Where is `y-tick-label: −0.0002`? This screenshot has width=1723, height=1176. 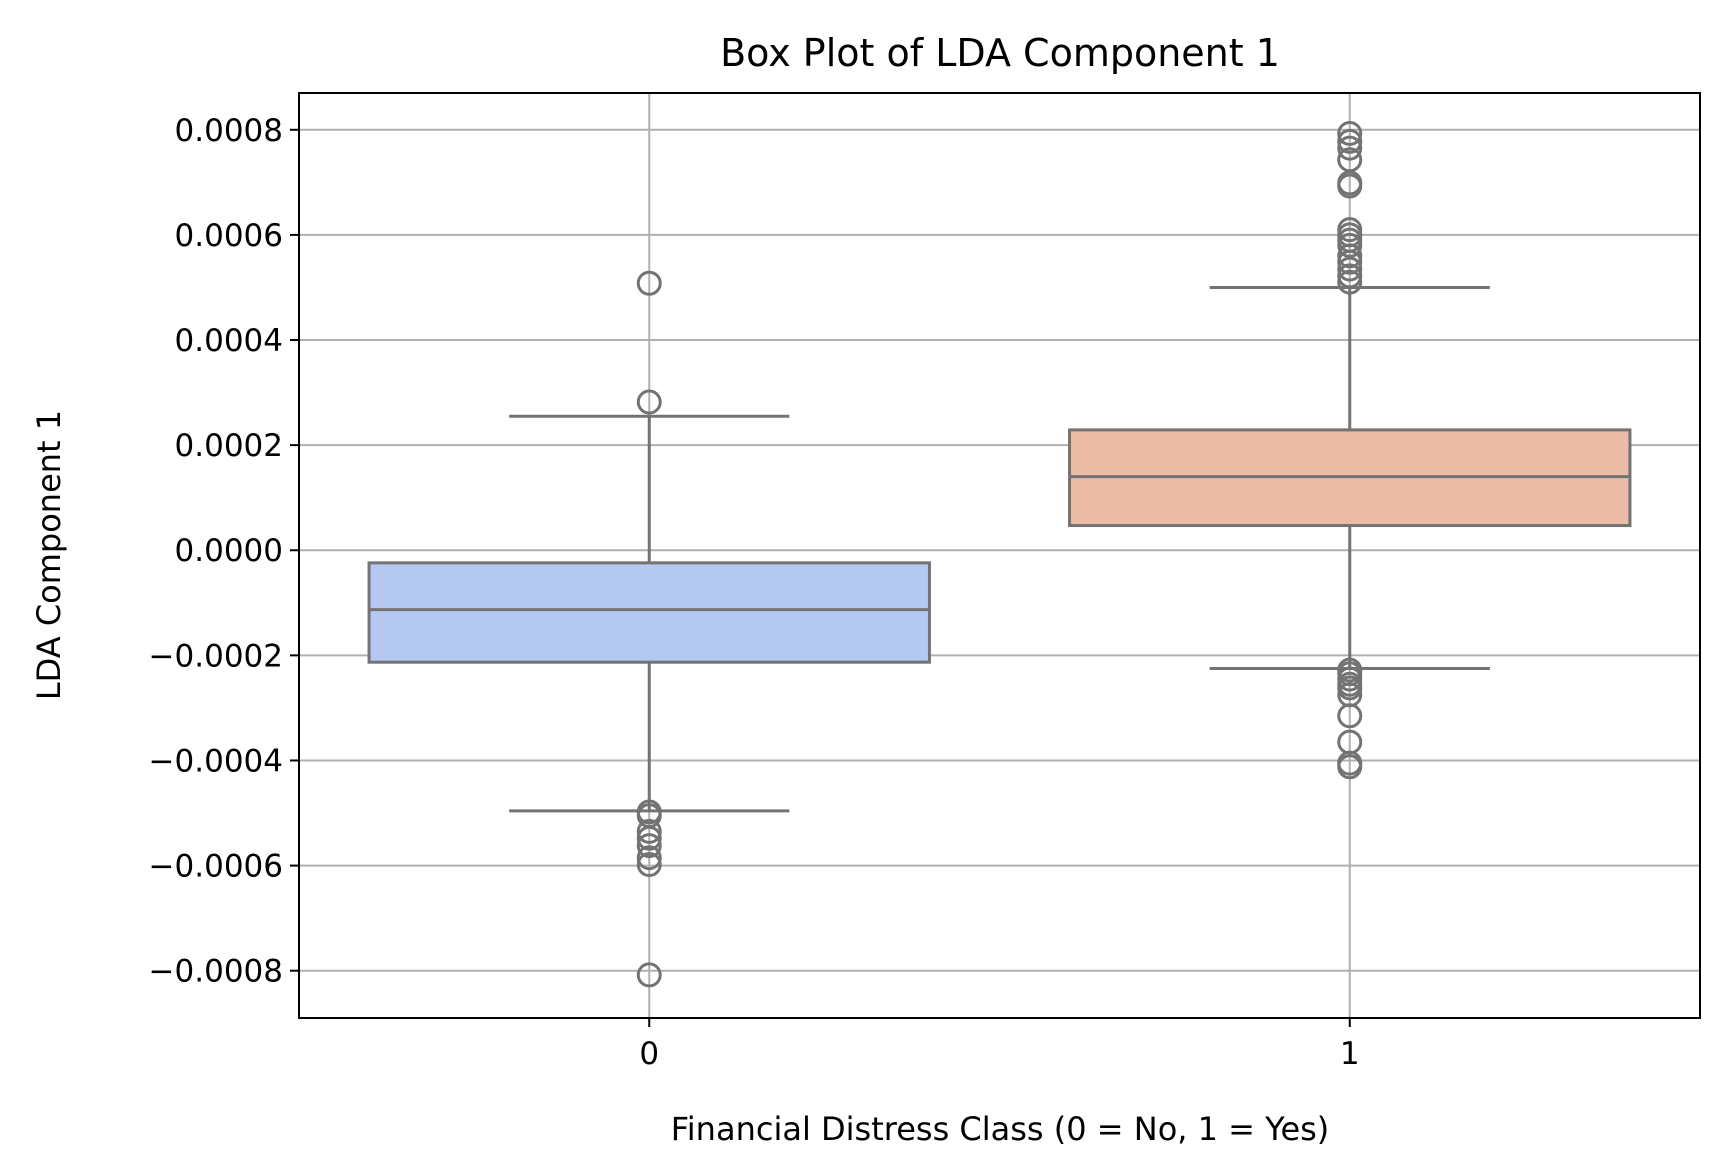
y-tick-label: −0.0002 is located at coordinates (216, 656).